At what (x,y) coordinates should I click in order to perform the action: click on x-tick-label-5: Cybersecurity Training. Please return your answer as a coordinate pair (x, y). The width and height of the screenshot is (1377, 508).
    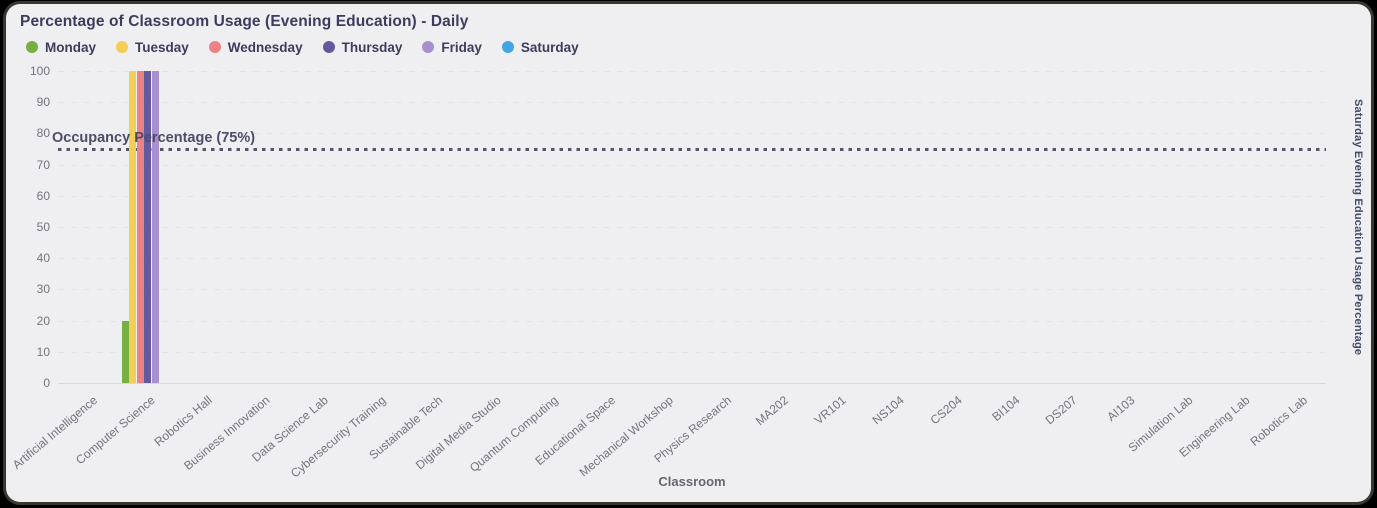
    Looking at the image, I should click on (337, 437).